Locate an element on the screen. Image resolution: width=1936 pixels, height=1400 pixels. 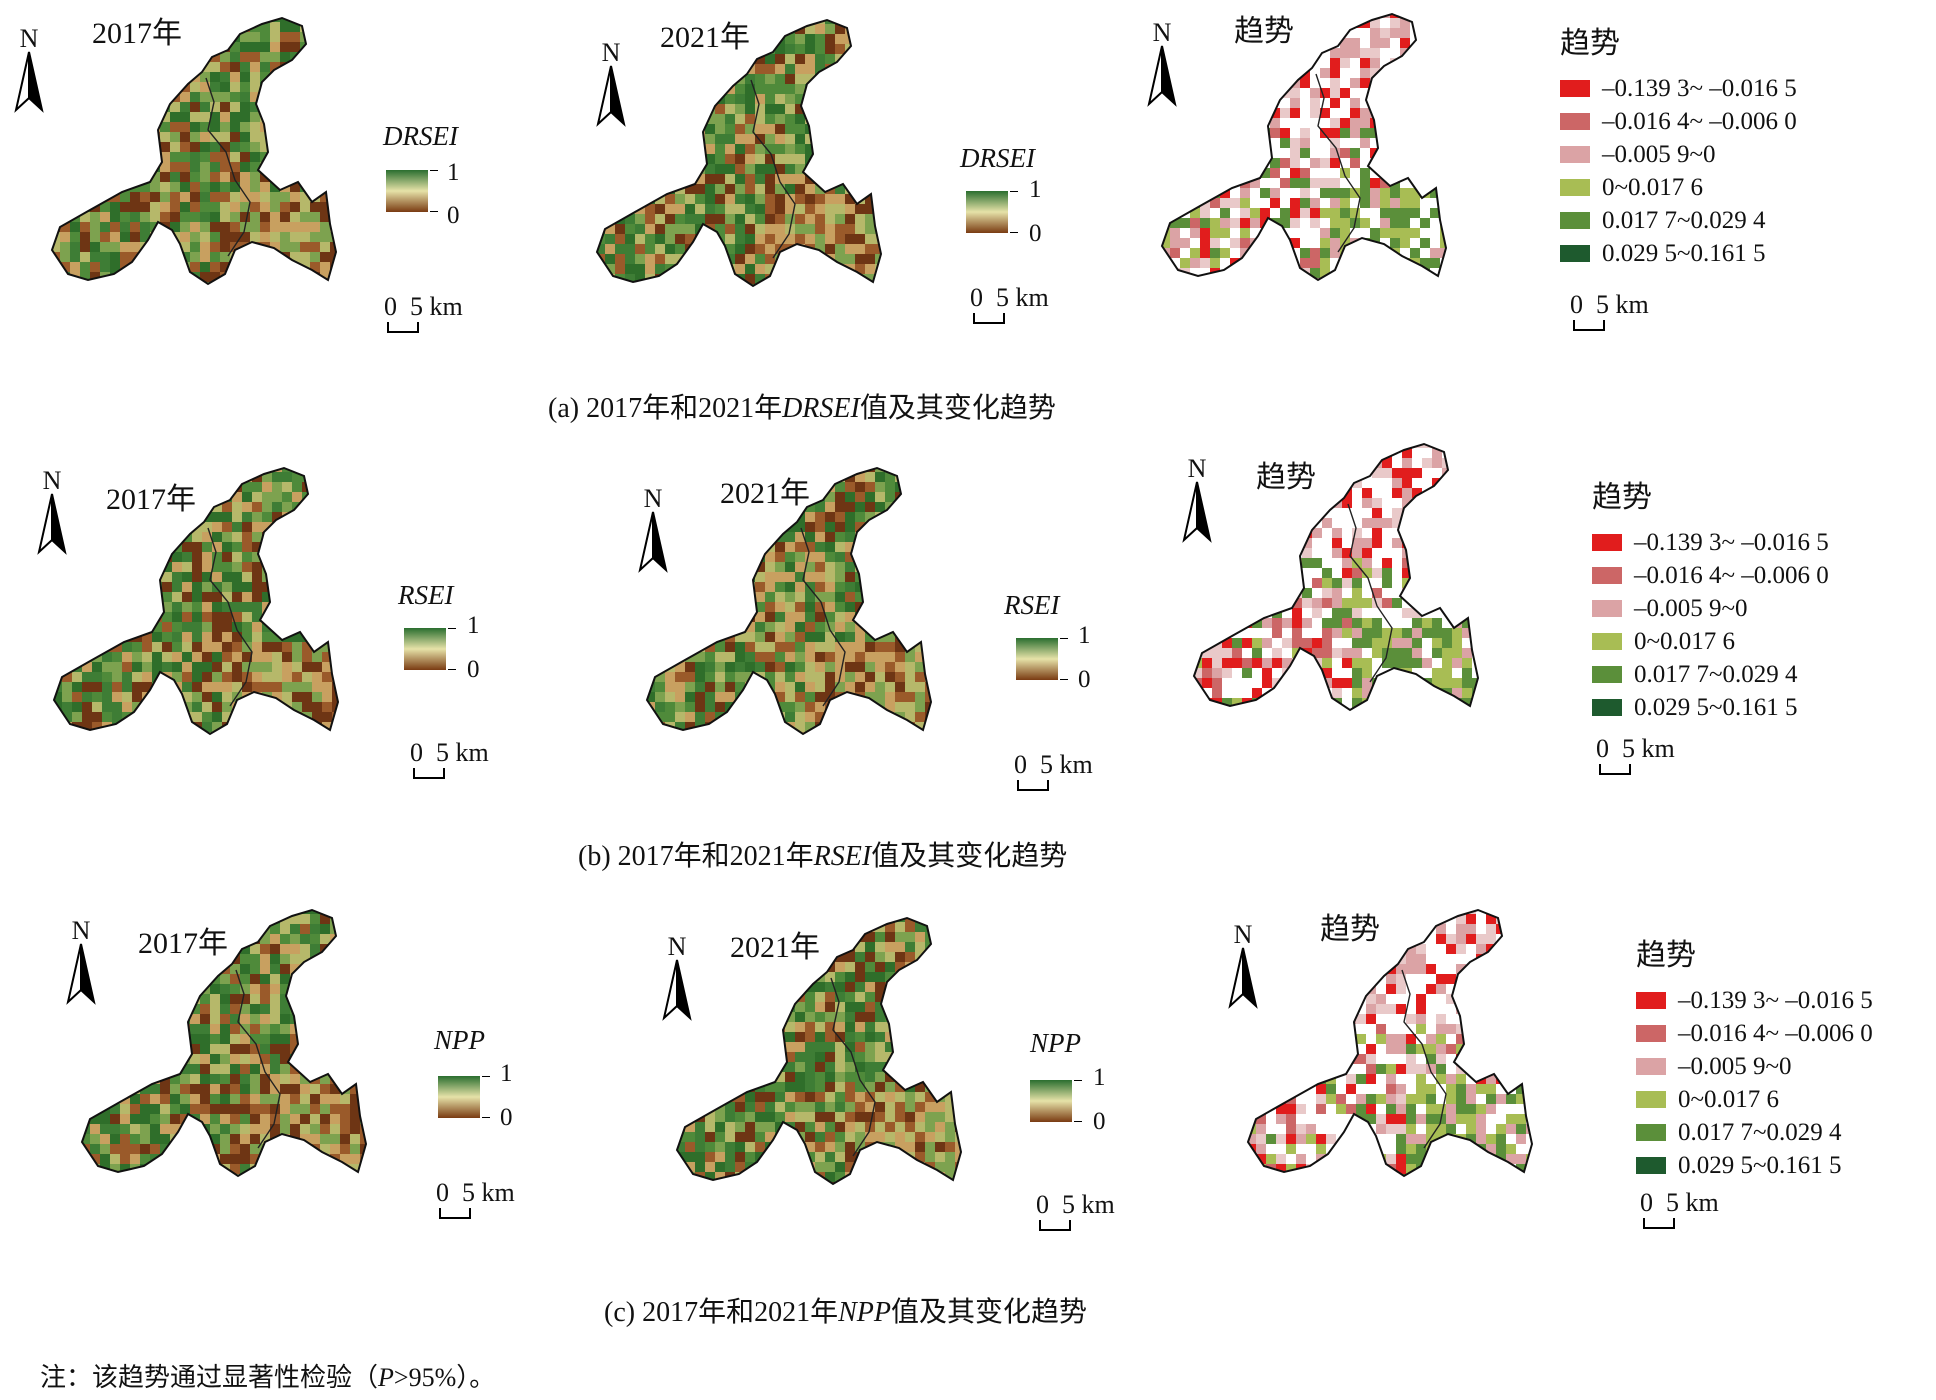
legend-item: –0.016 4~ –0.006 0 is located at coordinates (1754, 1033).